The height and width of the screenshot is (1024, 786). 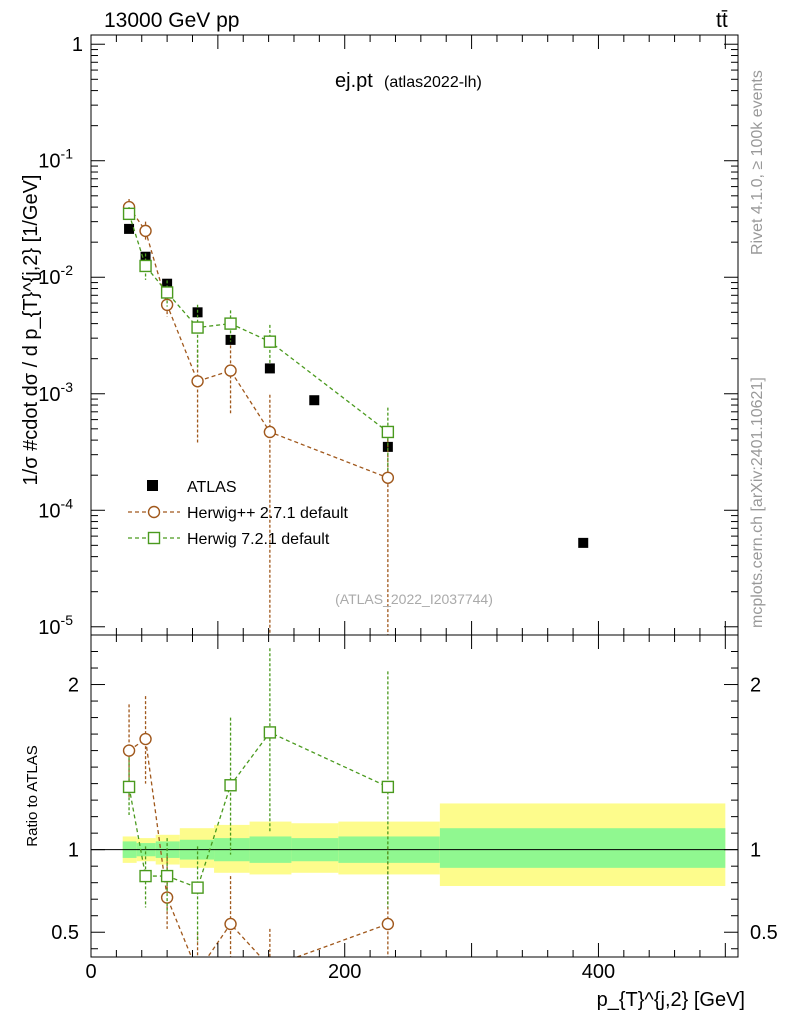 What do you see at coordinates (152, 485) in the screenshot?
I see `legend-marker-atlas` at bounding box center [152, 485].